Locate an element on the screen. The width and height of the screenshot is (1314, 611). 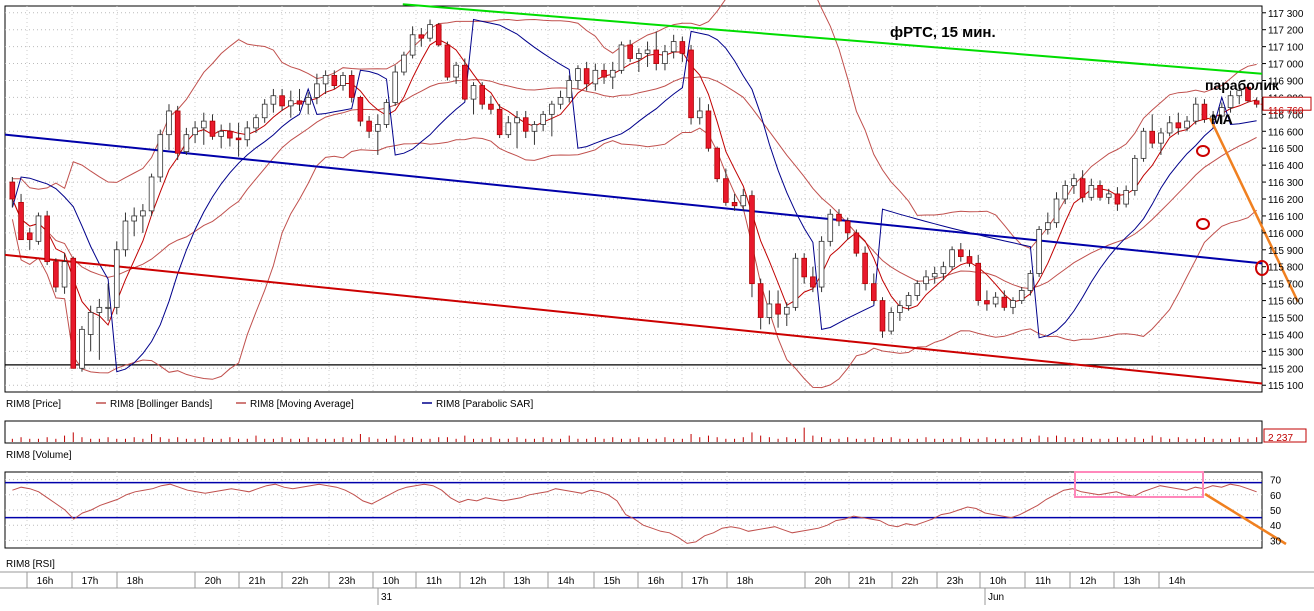
last-price-box is located at coordinates (1287, 103).